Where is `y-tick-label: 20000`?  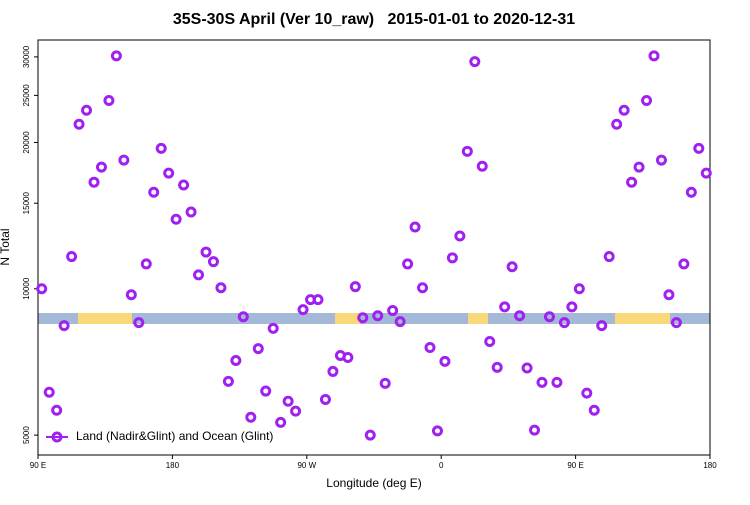
y-tick-label: 20000 is located at coordinates (26, 142).